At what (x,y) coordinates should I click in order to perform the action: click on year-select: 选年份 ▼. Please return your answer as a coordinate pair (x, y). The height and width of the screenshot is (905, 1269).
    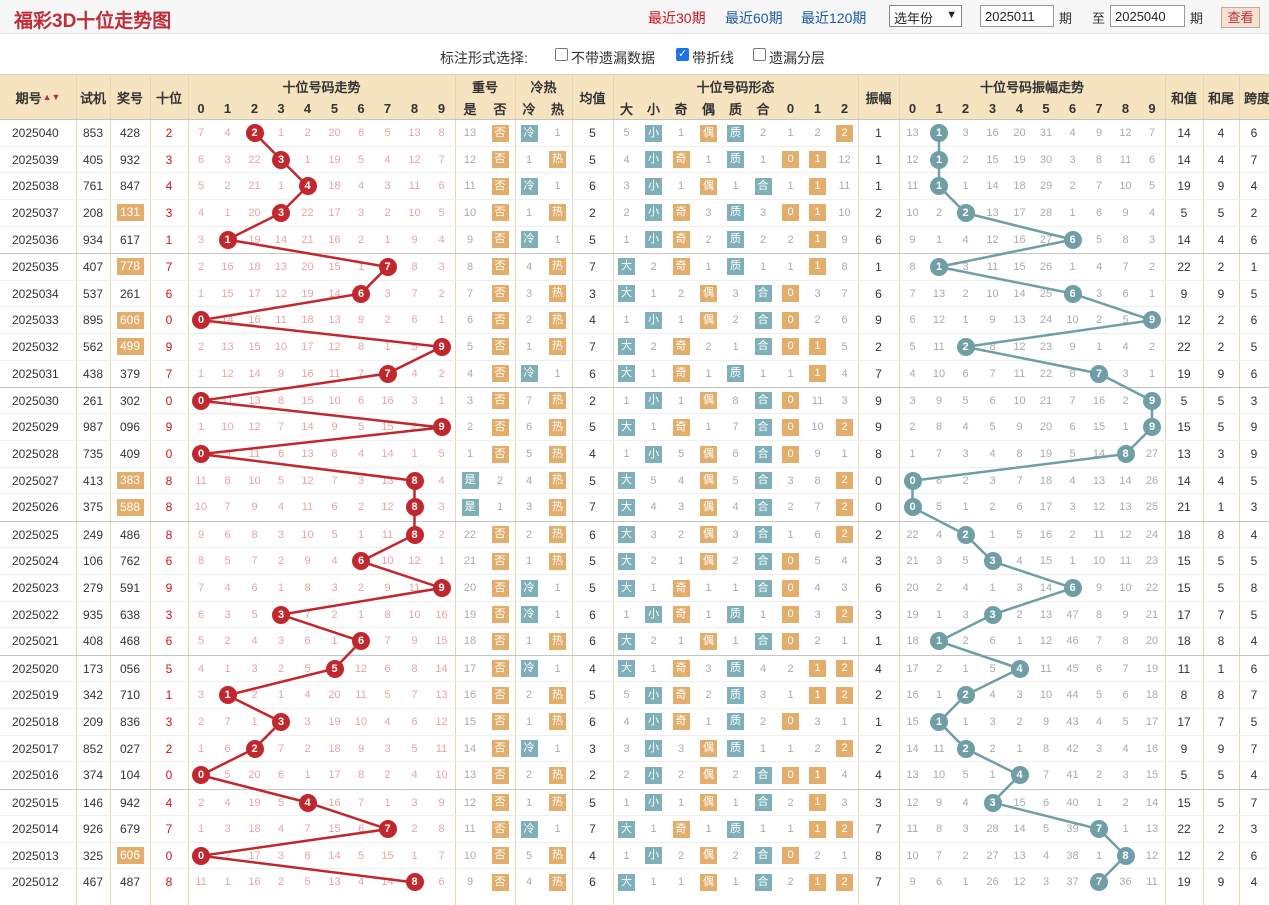
    Looking at the image, I should click on (925, 16).